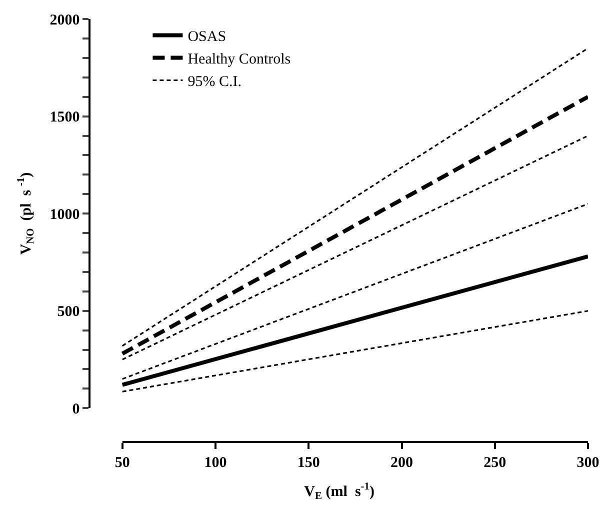  I want to click on legend-label: 95% C.I., so click(215, 82).